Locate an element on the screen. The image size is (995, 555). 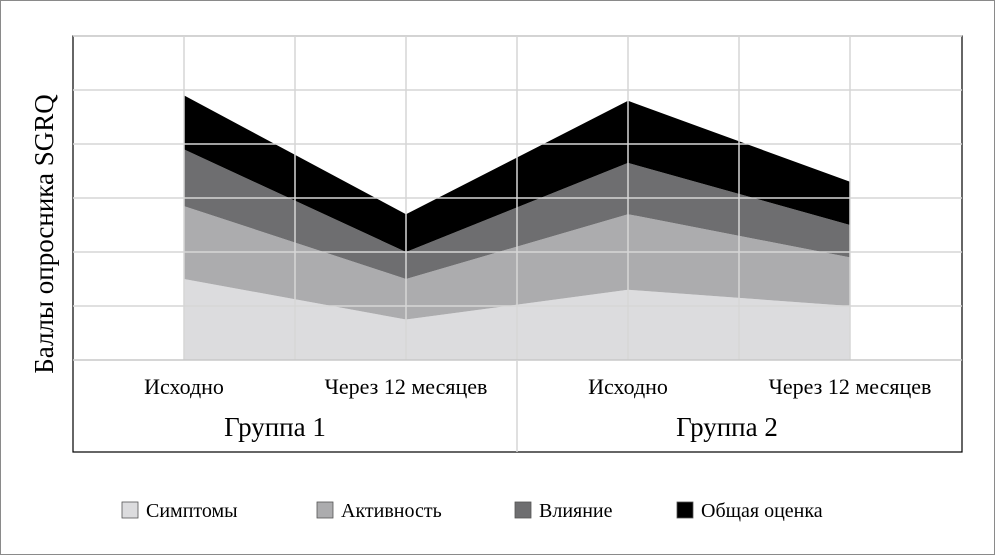
y-axis-label: Баллы опросника SGRQ is located at coordinates (44, 234).